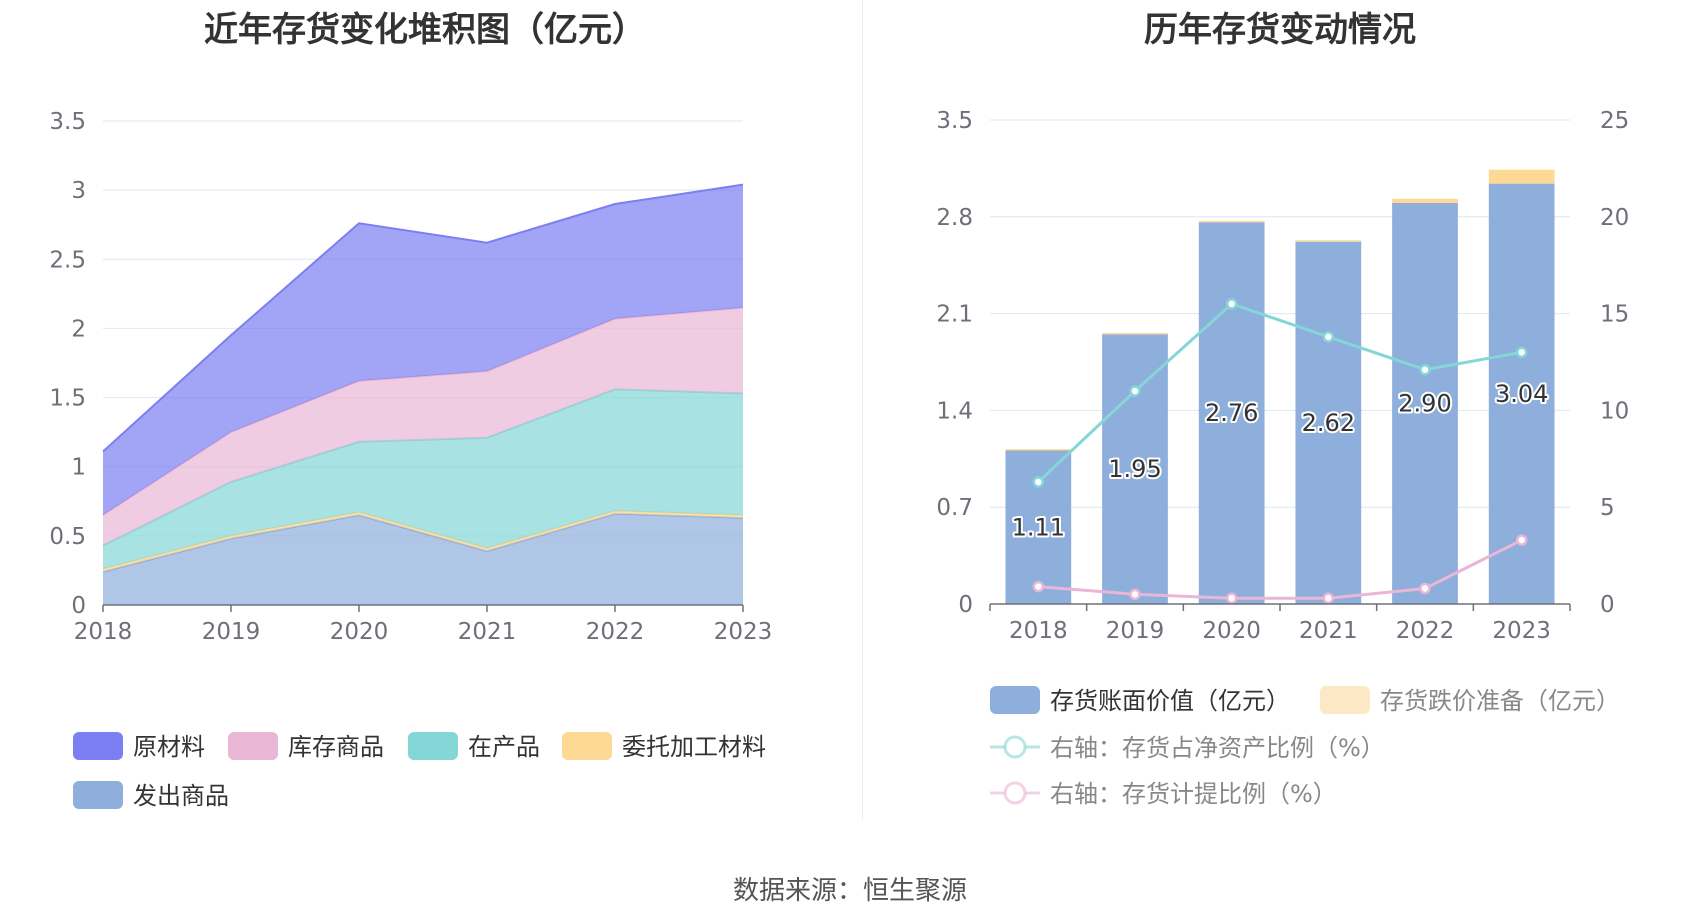  What do you see at coordinates (954, 411) in the screenshot?
I see `y-tick-label: 1.4` at bounding box center [954, 411].